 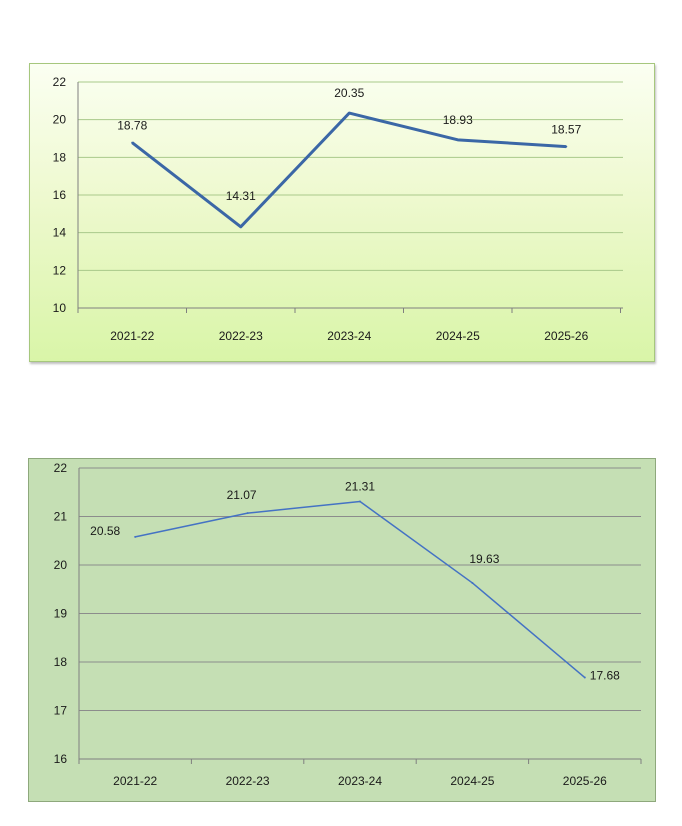 I want to click on y-tick-label-bottom-22: 22, so click(x=61, y=468).